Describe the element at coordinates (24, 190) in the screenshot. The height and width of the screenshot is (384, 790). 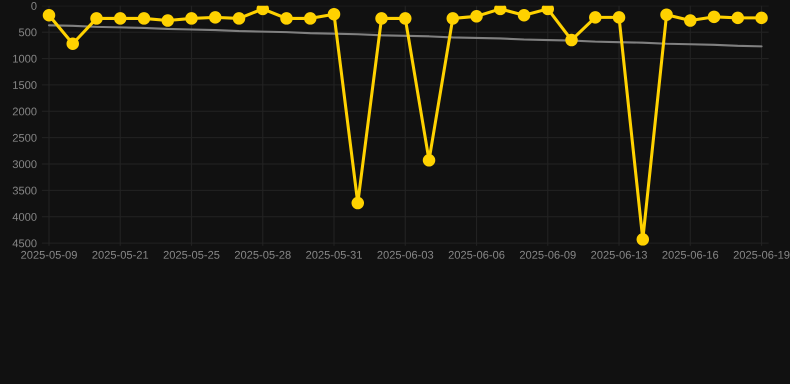
I see `y-tick-label: 3500` at that location.